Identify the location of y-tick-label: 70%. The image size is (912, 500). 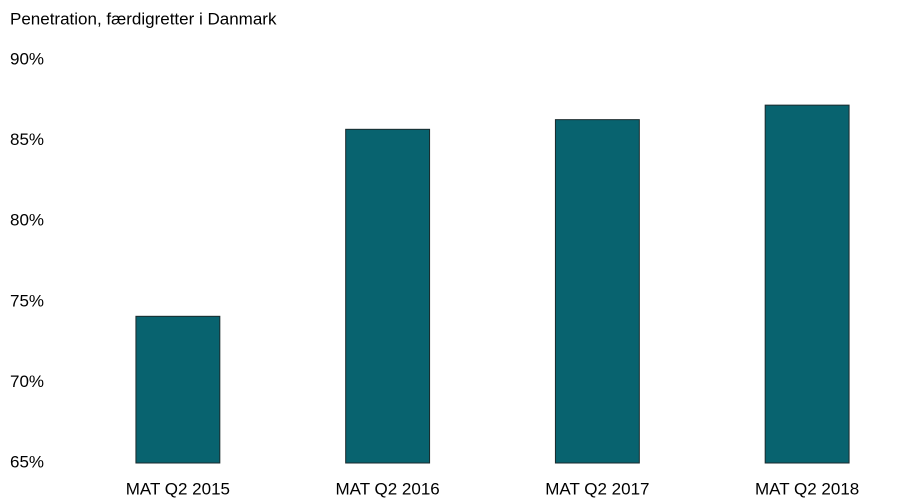
(27, 381).